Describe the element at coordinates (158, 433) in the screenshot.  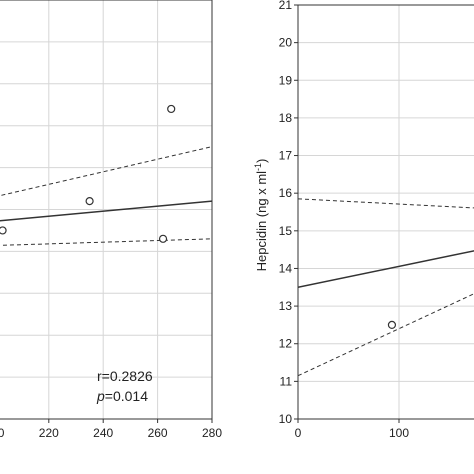
I see `x-tick-label: 260` at that location.